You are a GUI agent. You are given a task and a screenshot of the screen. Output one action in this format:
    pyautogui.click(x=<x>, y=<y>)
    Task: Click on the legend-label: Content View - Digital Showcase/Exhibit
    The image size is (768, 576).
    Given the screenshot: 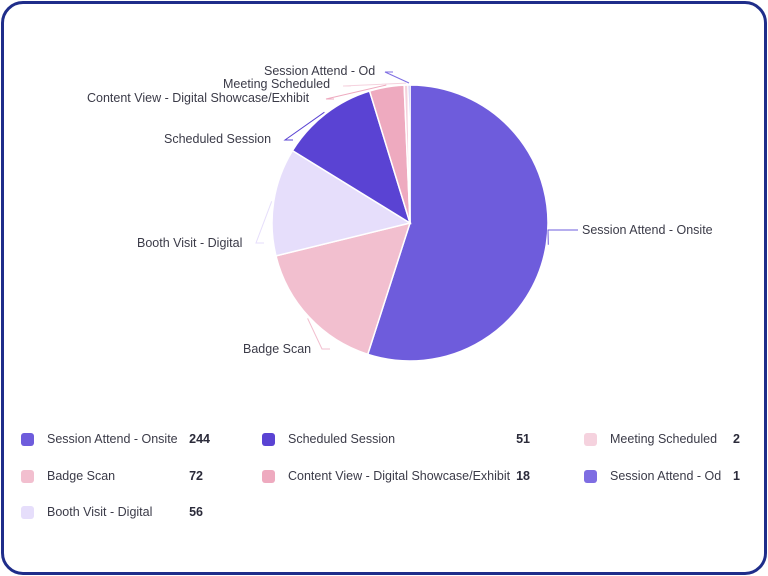 What is the action you would take?
    pyautogui.click(x=399, y=476)
    